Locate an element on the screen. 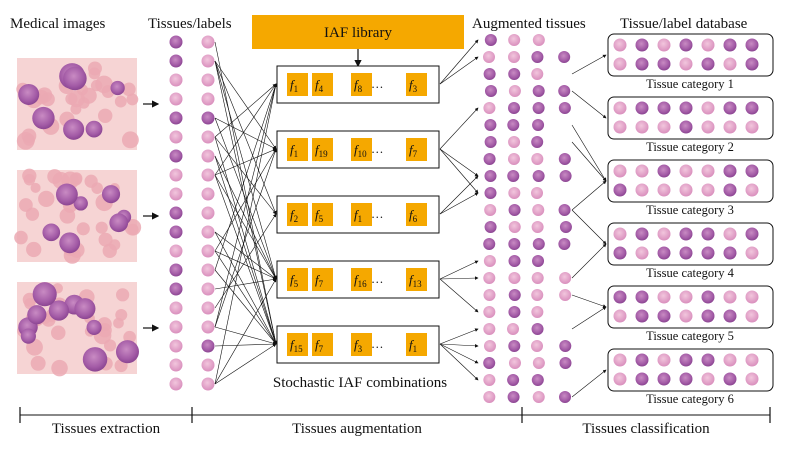  tissue-category-label: Tissue category 5 is located at coordinates (690, 336).